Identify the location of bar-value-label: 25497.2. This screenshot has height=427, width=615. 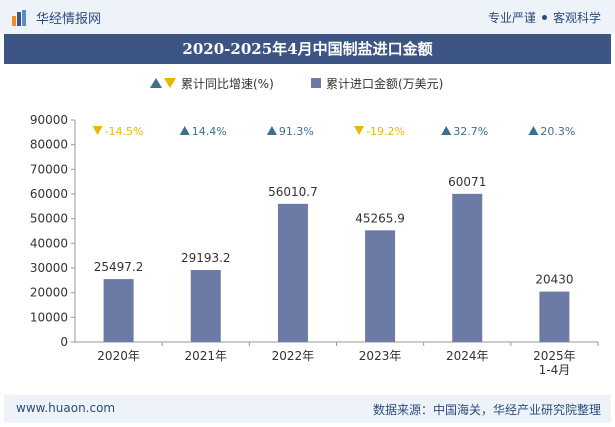
(119, 267).